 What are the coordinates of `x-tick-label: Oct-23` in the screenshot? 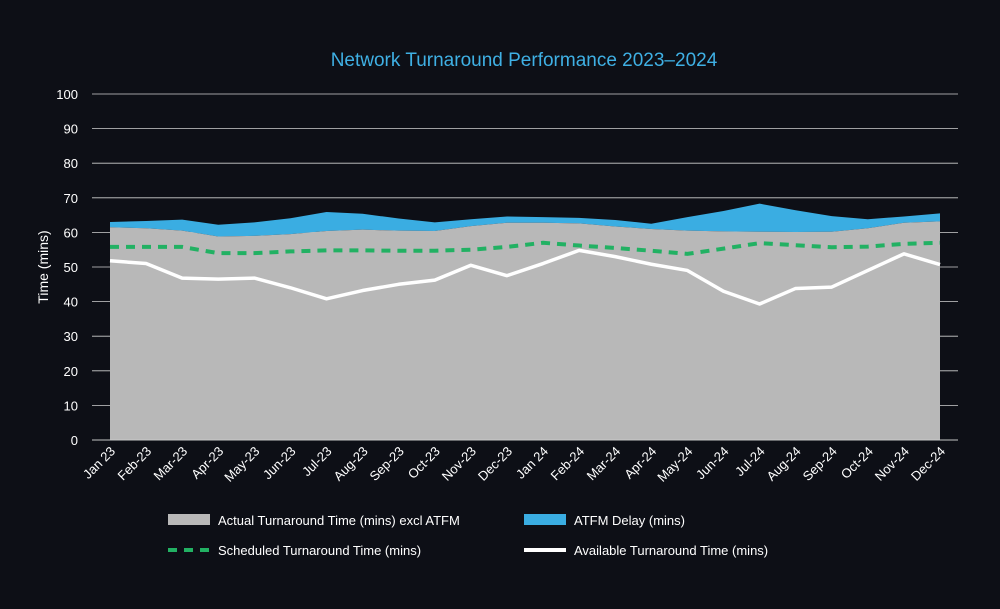 It's located at (424, 463).